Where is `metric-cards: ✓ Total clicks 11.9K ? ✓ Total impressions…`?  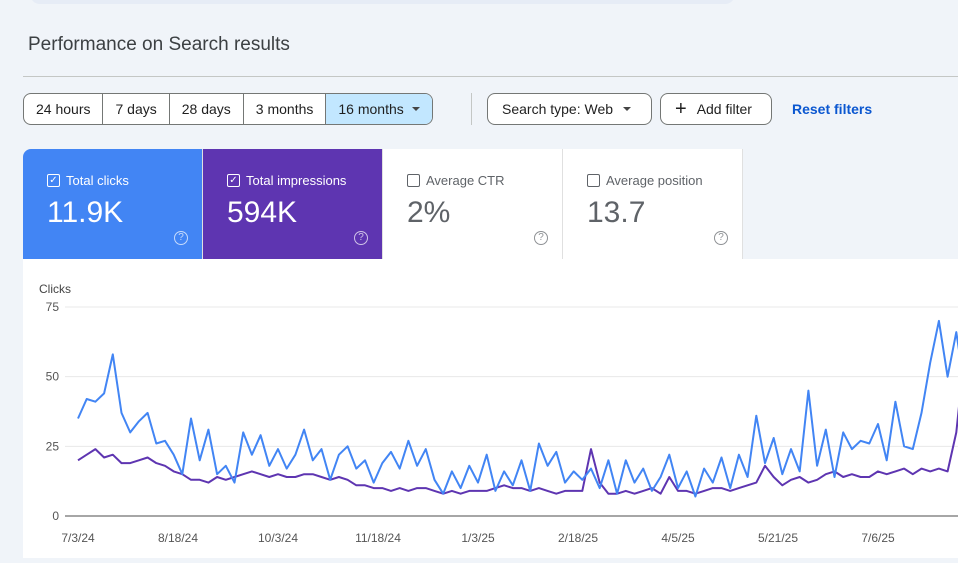 metric-cards: ✓ Total clicks 11.9K ? ✓ Total impressions… is located at coordinates (383, 204).